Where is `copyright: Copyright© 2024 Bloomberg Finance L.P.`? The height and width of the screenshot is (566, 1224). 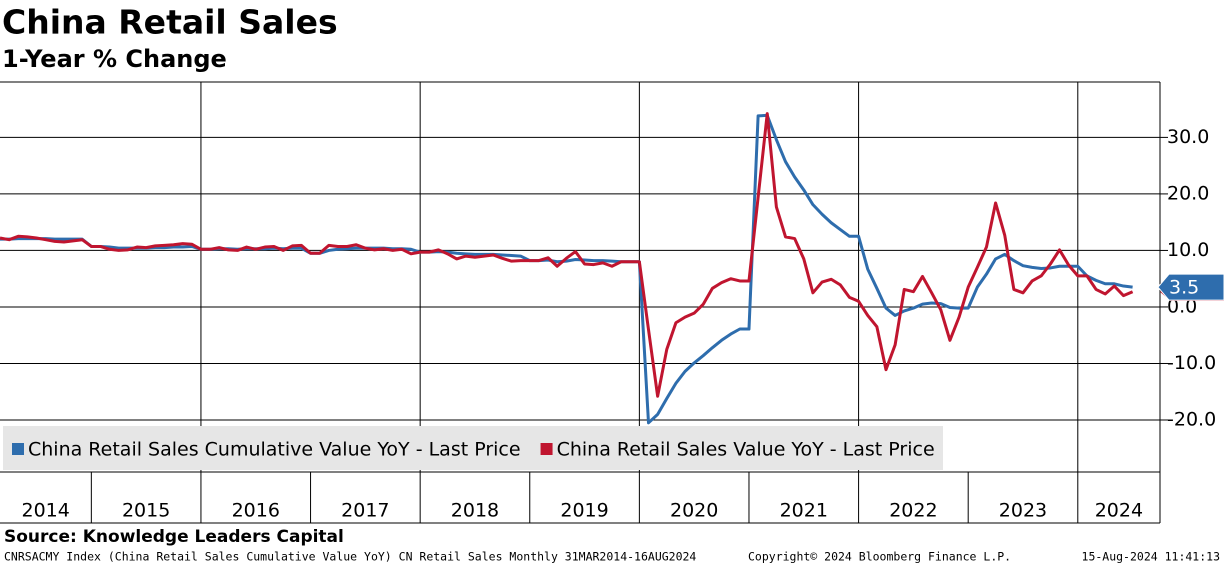
copyright: Copyright© 2024 Bloomberg Finance L.P. is located at coordinates (879, 557).